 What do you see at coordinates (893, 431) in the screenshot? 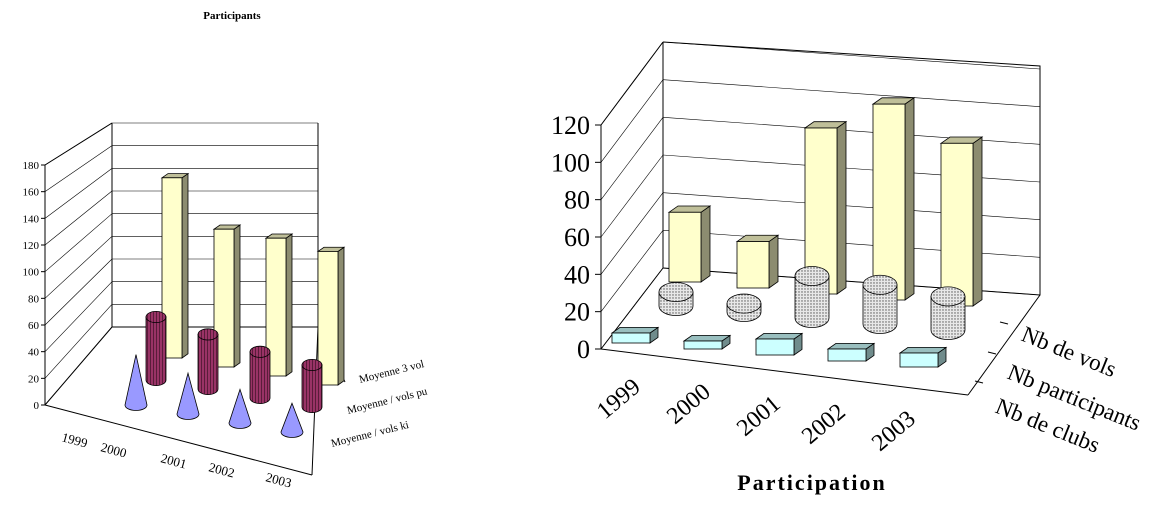
I see `right-x-tick-label: 2003` at bounding box center [893, 431].